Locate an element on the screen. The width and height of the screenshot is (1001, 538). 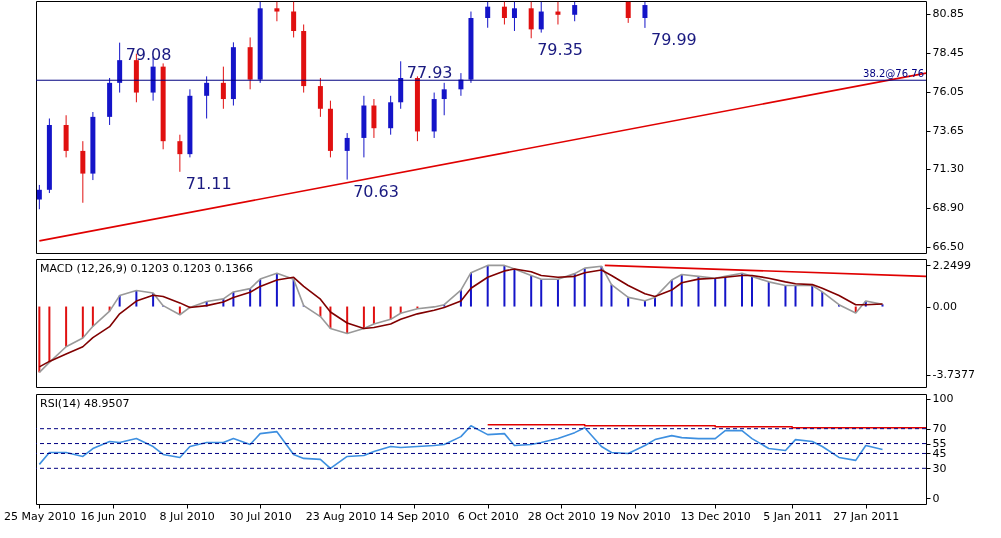
y-tick-label: 70 is located at coordinates (939, 429).